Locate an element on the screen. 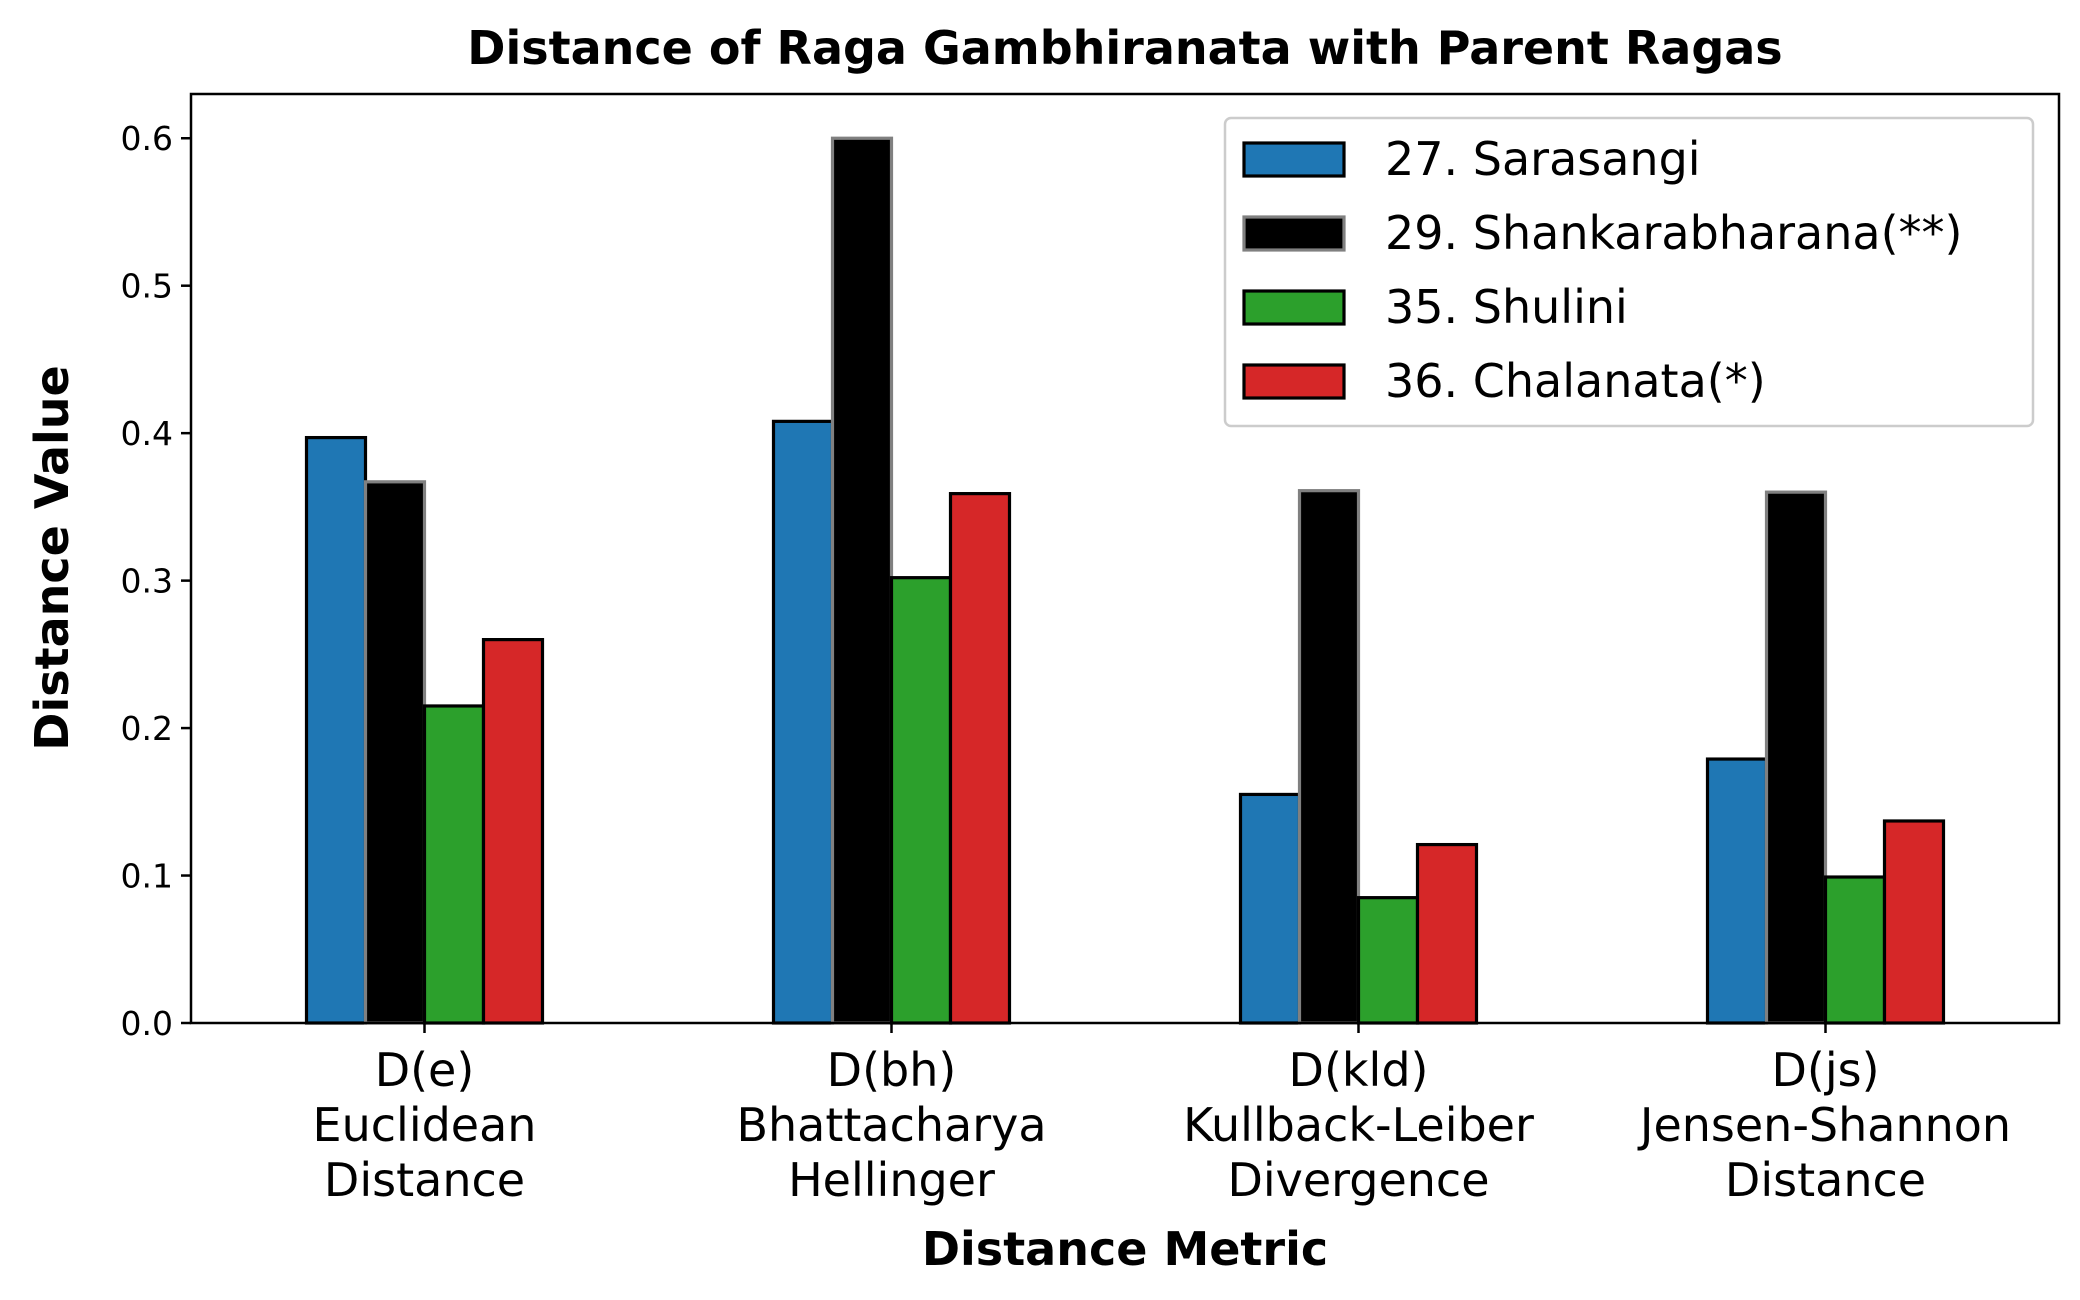 The height and width of the screenshot is (1300, 2080). y-tick-label: 0.0 is located at coordinates (147, 1023).